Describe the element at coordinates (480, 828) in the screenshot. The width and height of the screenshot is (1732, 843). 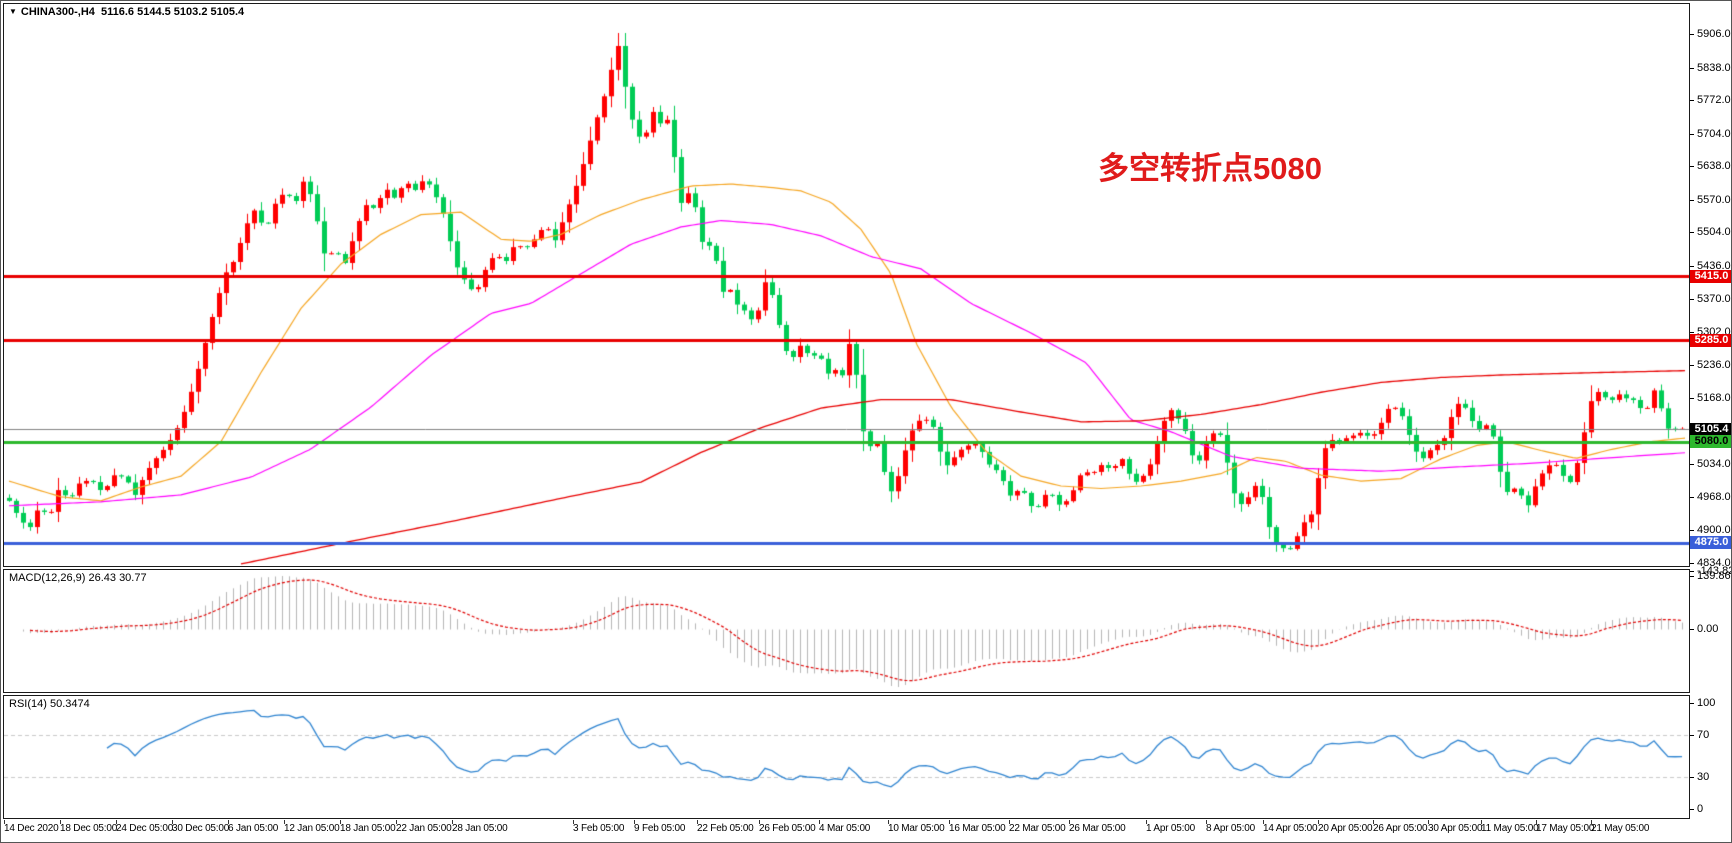
I see `time-axis-label: 28 Jan 05:00` at that location.